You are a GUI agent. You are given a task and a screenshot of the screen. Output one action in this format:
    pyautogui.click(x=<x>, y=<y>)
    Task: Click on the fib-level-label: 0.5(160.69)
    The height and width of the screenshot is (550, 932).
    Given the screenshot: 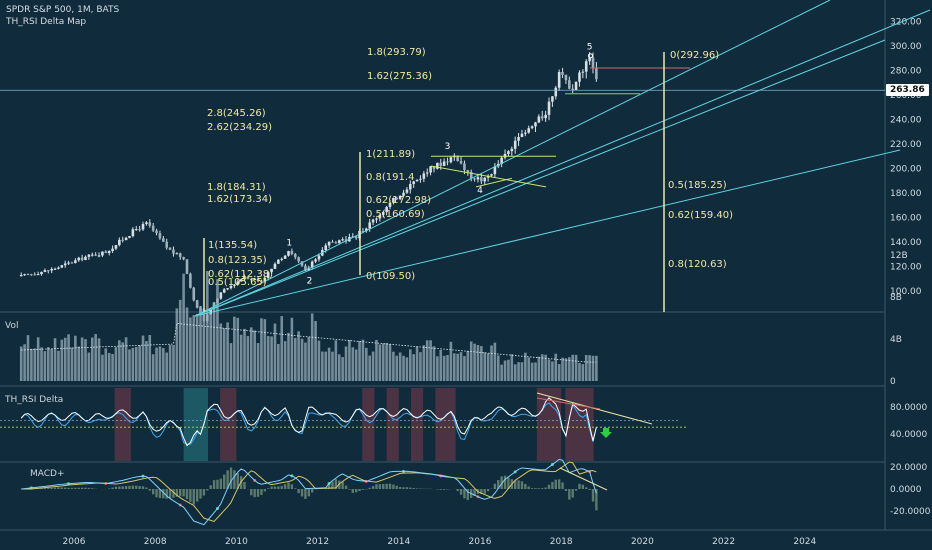 What is the action you would take?
    pyautogui.click(x=395, y=214)
    